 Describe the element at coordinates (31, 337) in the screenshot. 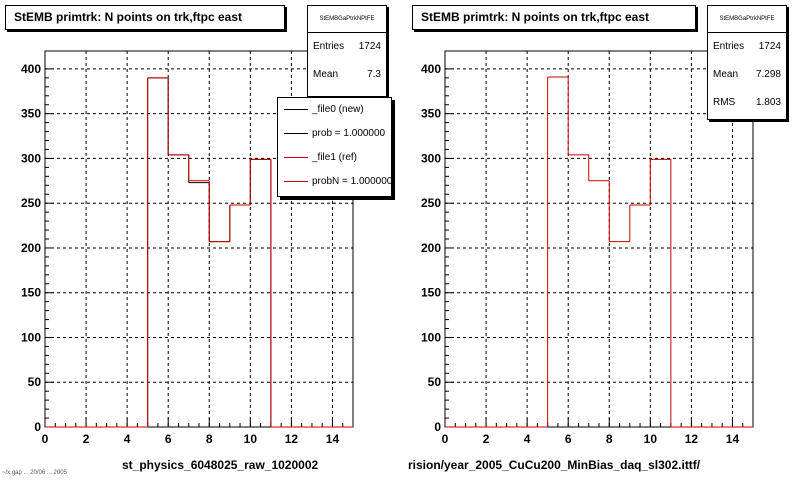

I see `left-y-tick-label: 100` at that location.